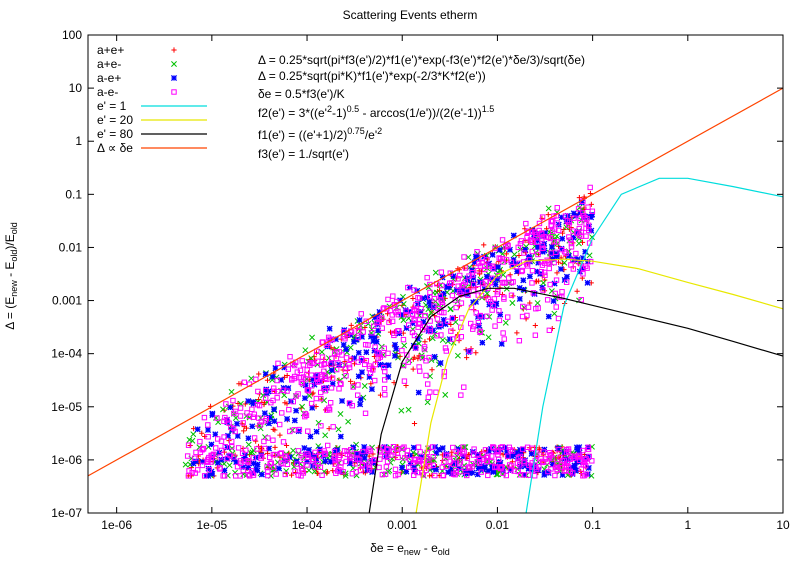 This screenshot has width=791, height=563. I want to click on legend-entry-label: a-e-, so click(107, 92).